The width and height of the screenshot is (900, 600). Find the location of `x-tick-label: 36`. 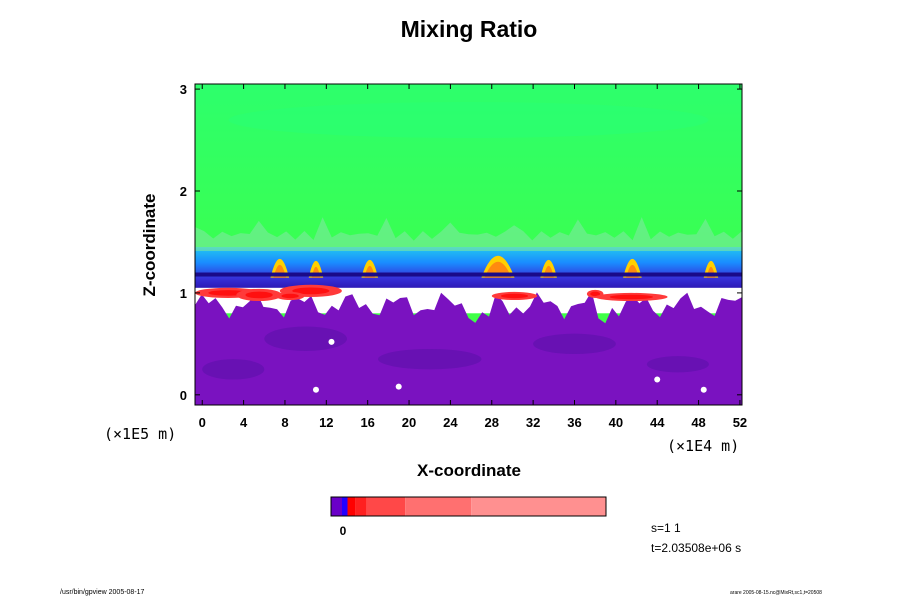

x-tick-label: 36 is located at coordinates (574, 422).